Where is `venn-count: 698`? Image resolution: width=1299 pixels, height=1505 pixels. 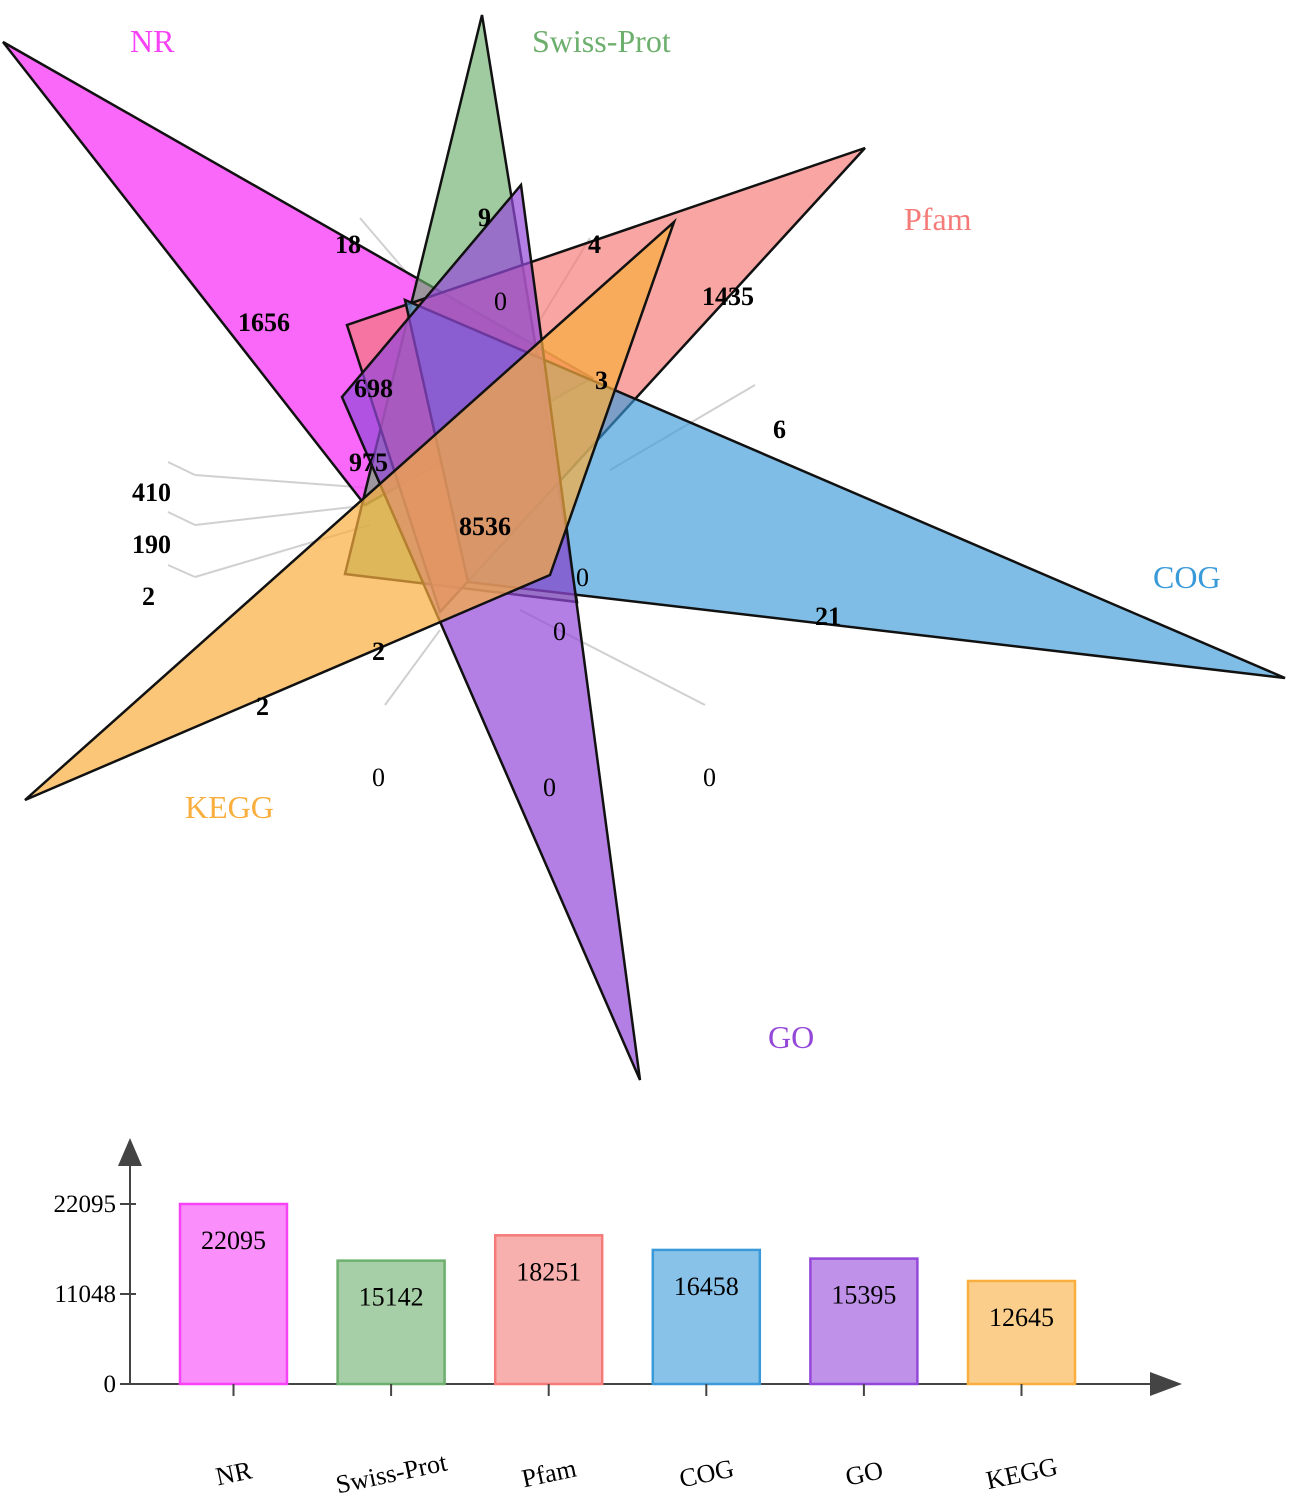
venn-count: 698 is located at coordinates (373, 388).